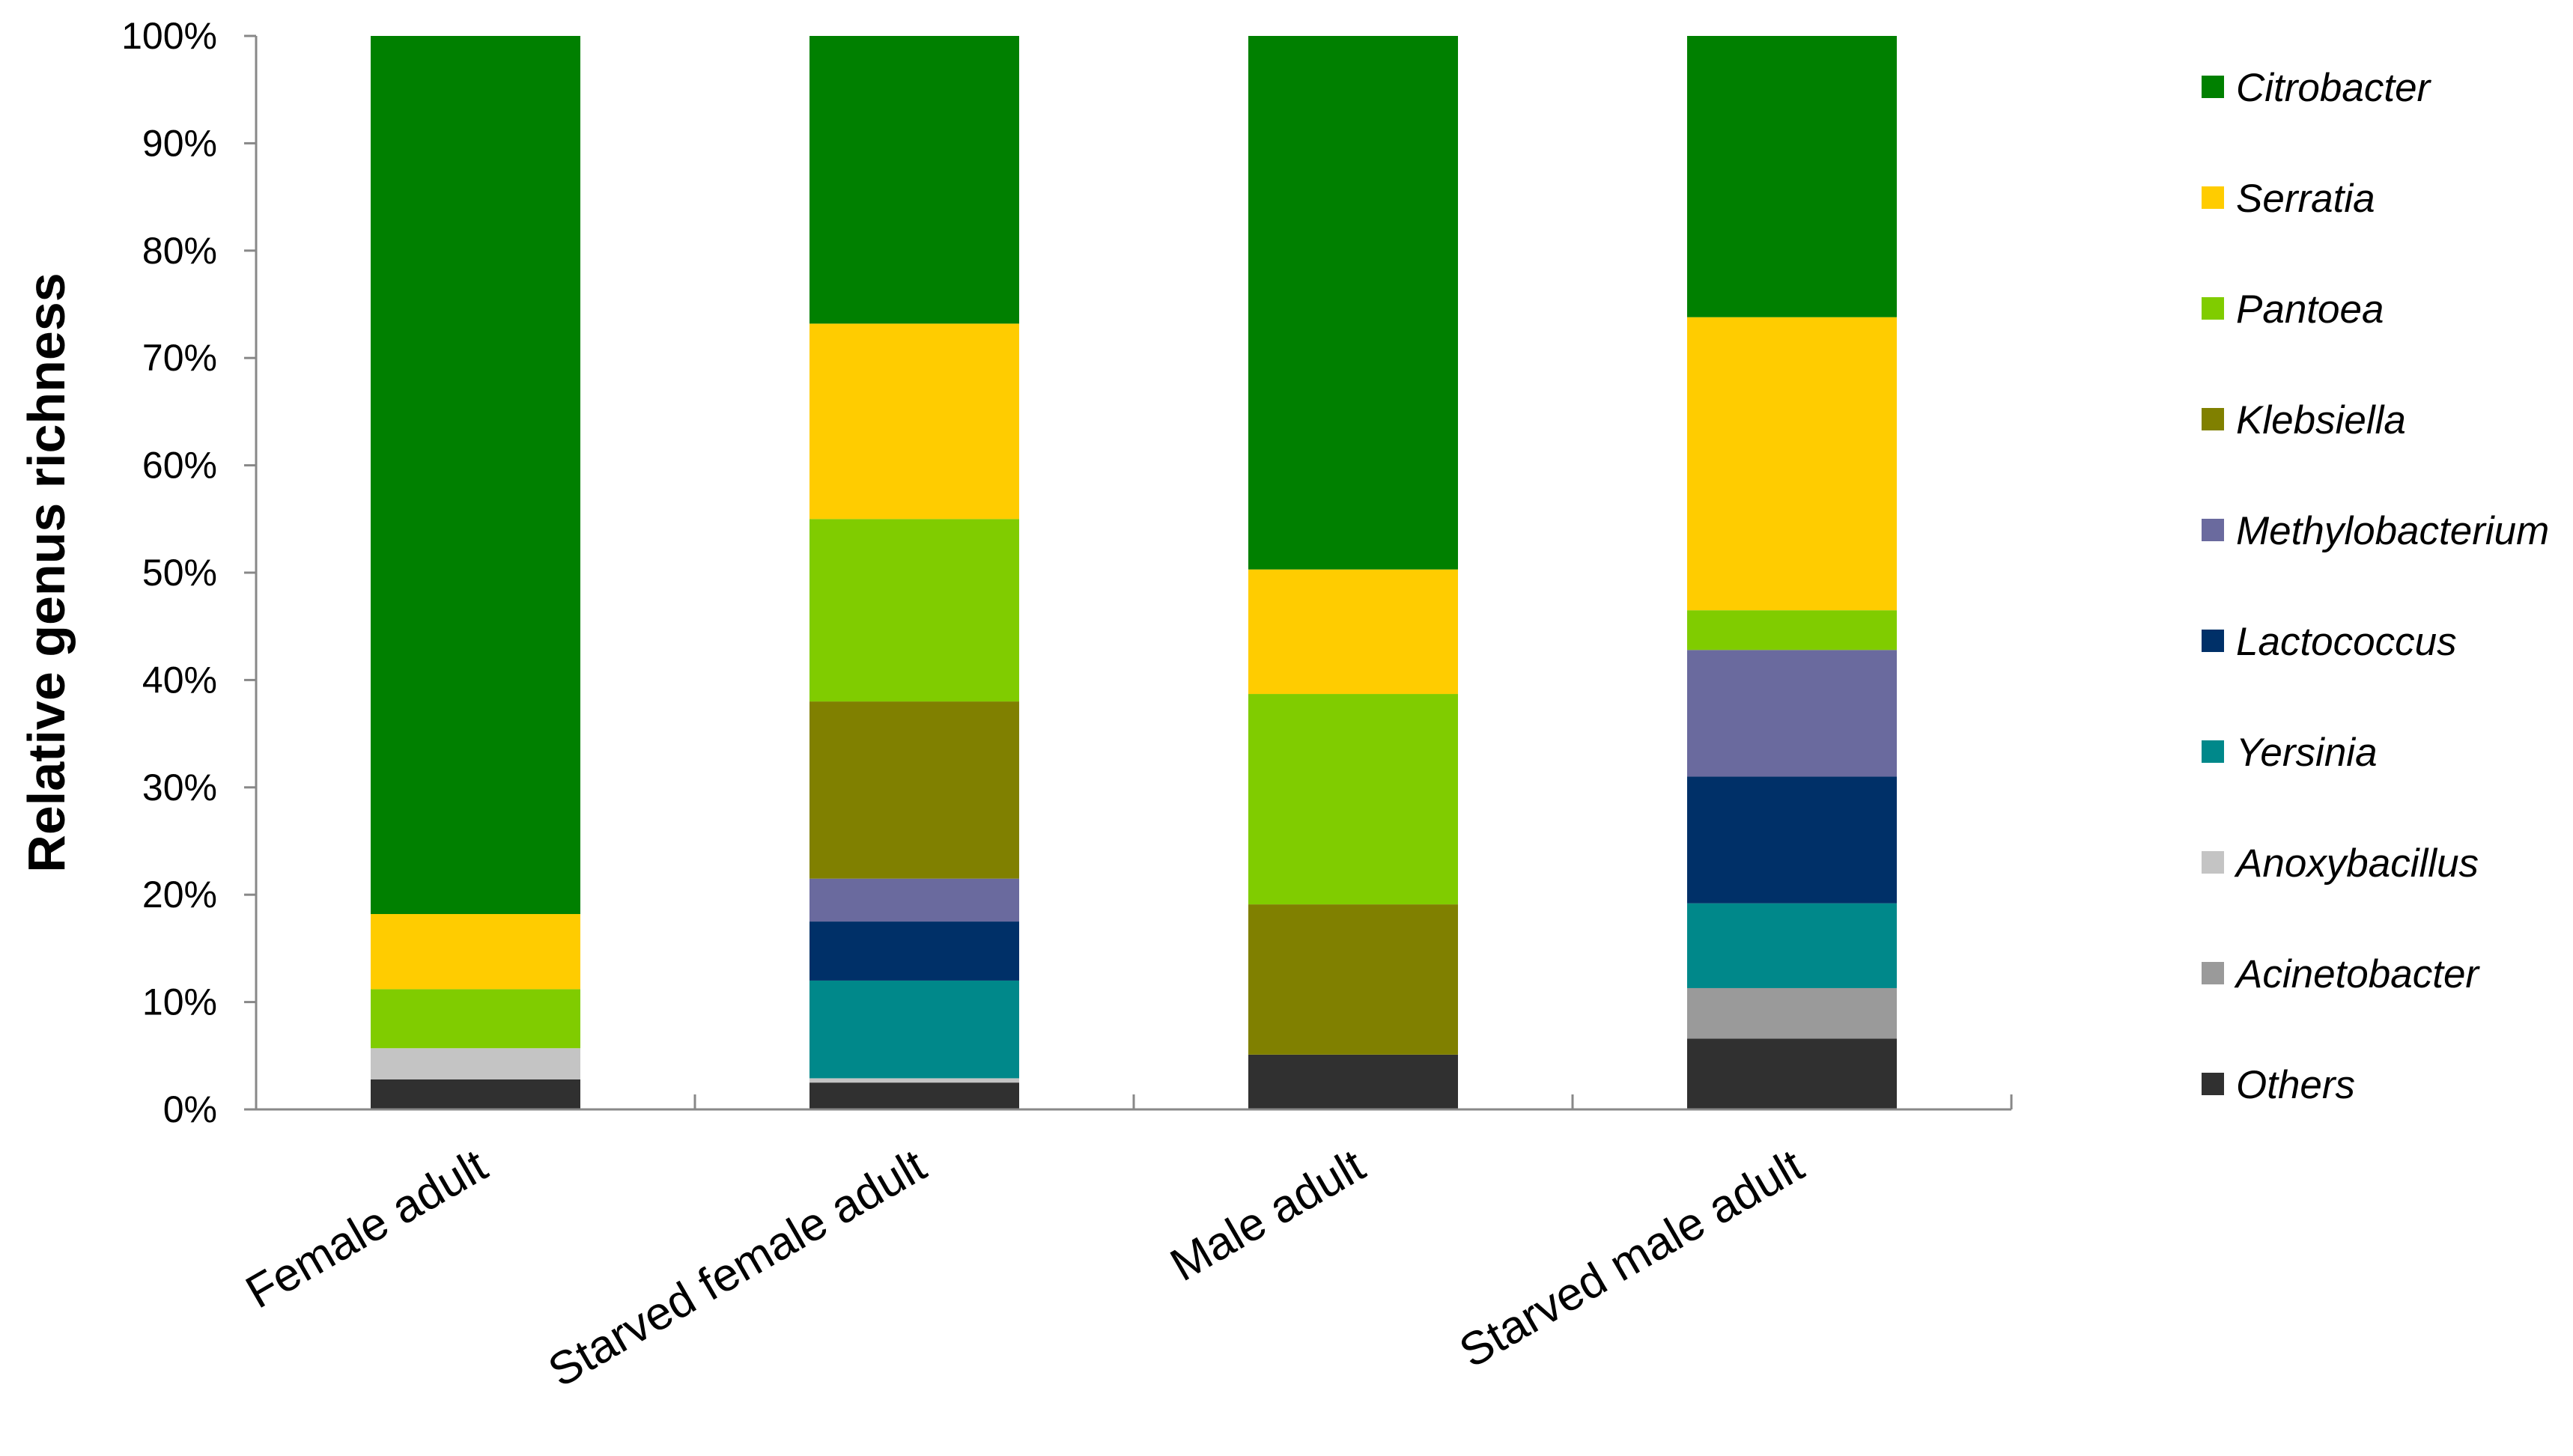 Image resolution: width=2573 pixels, height=1456 pixels. What do you see at coordinates (179, 358) in the screenshot?
I see `y-tick-label: 70%` at bounding box center [179, 358].